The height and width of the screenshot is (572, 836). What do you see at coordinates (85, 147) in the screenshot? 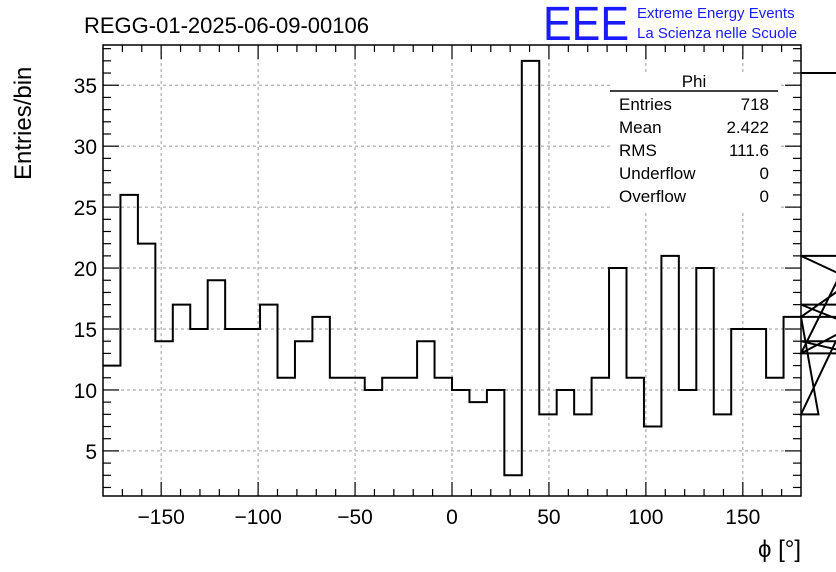
I see `y-tick-label: 30` at bounding box center [85, 147].